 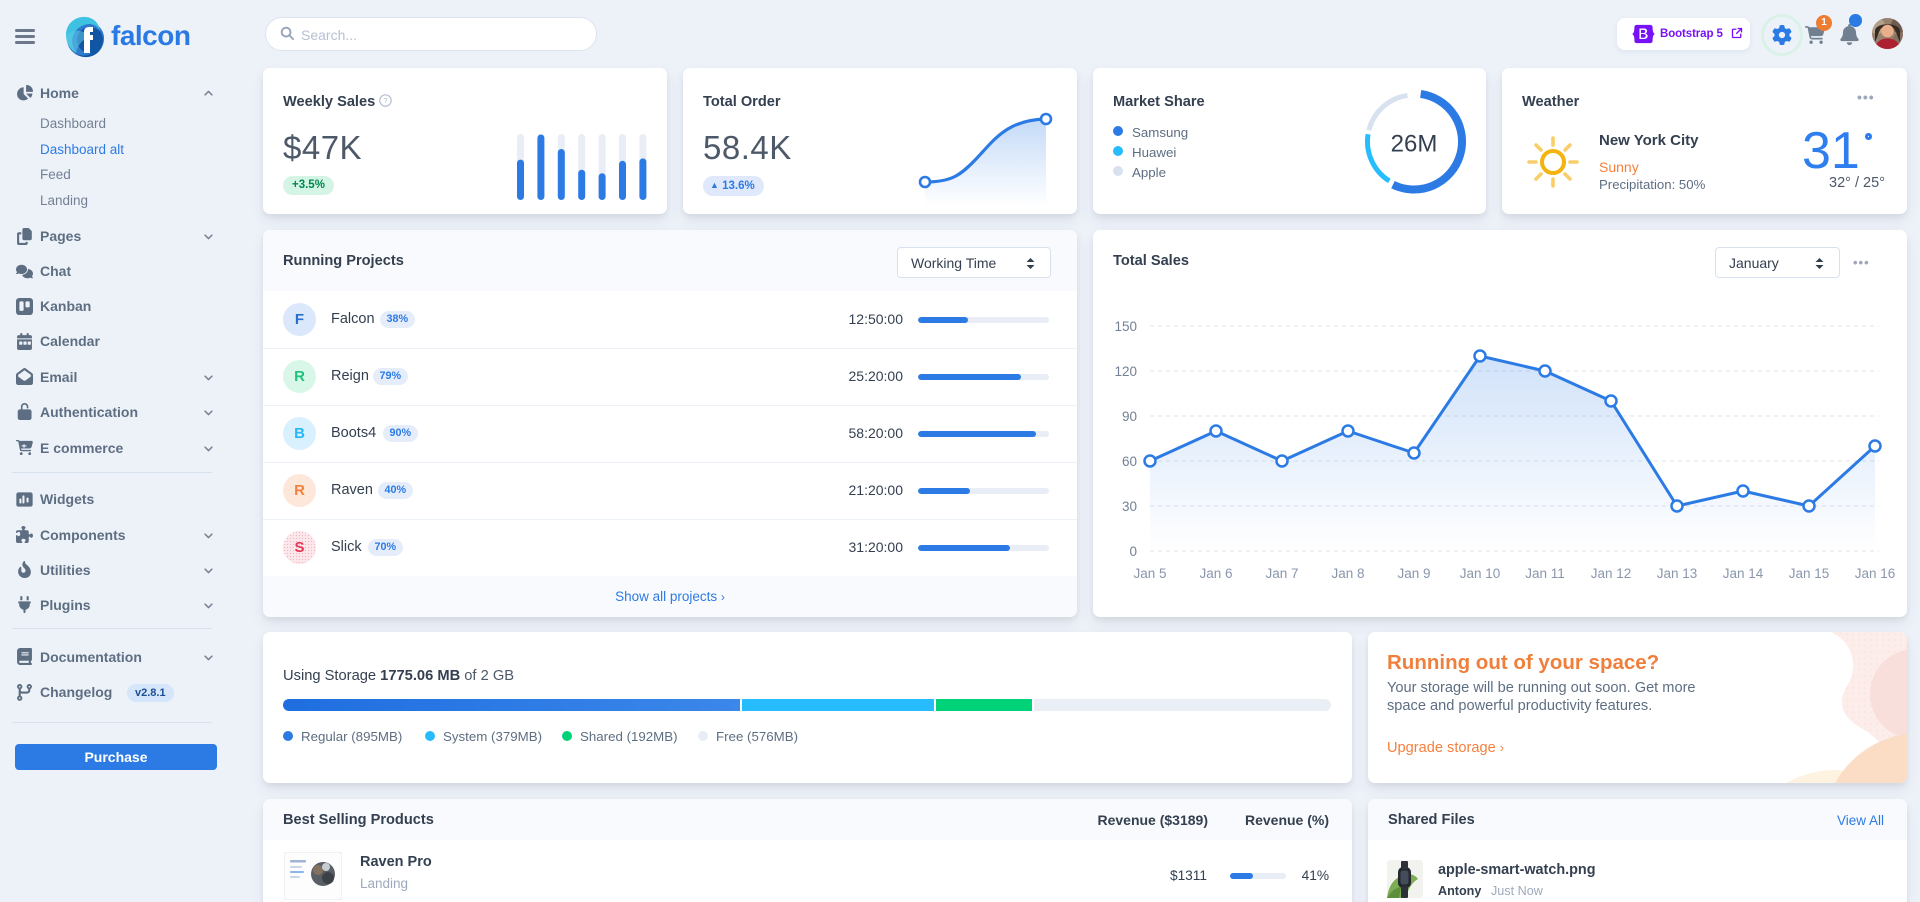 What do you see at coordinates (1480, 573) in the screenshot?
I see `svg-text: Jan 10` at bounding box center [1480, 573].